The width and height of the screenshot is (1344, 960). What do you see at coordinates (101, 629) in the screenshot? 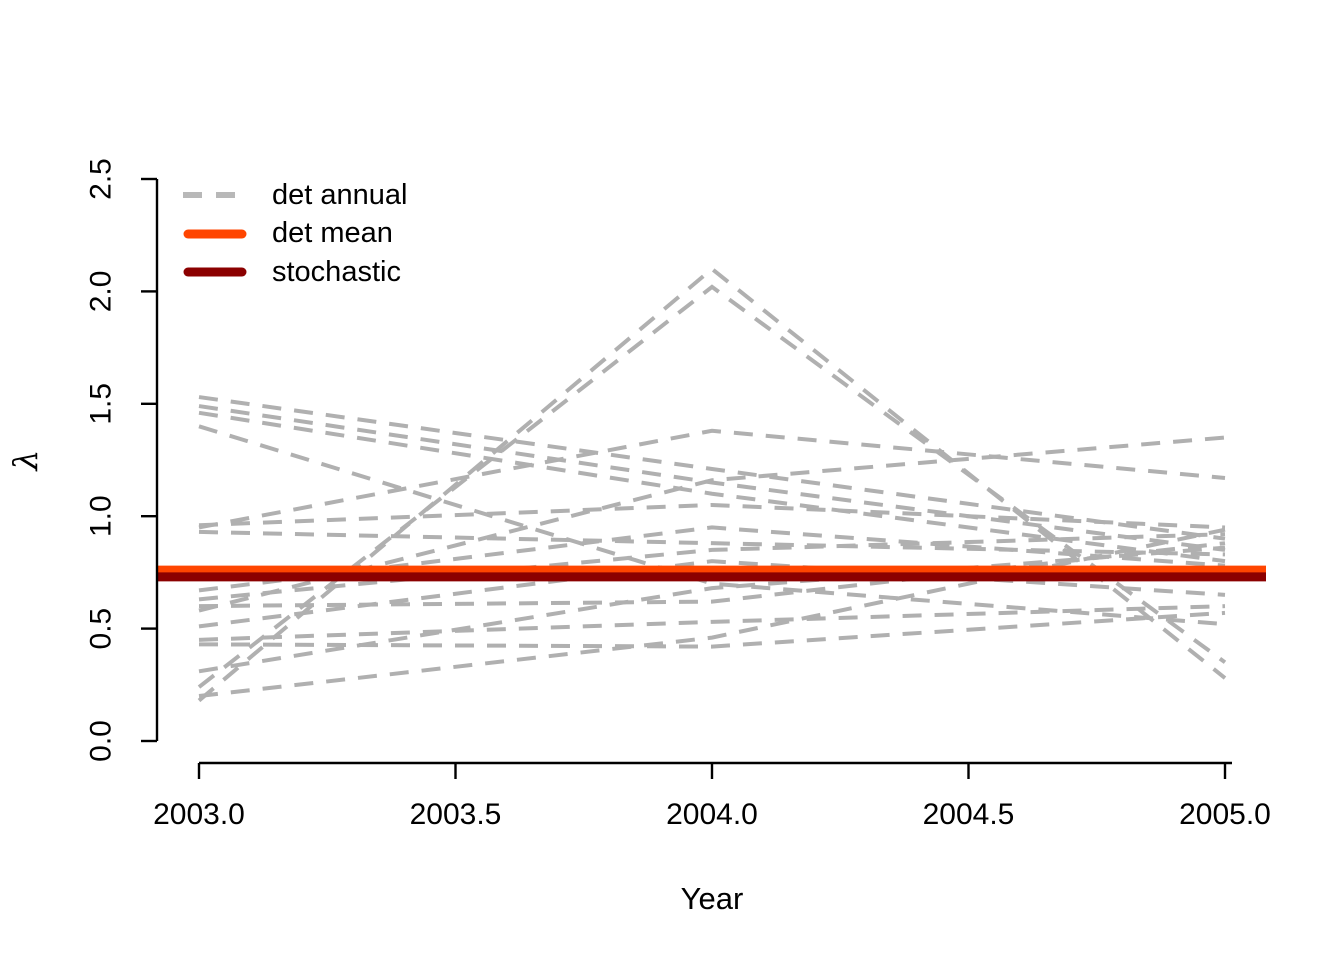
I see `y-tick-label: 0.5` at bounding box center [101, 629].